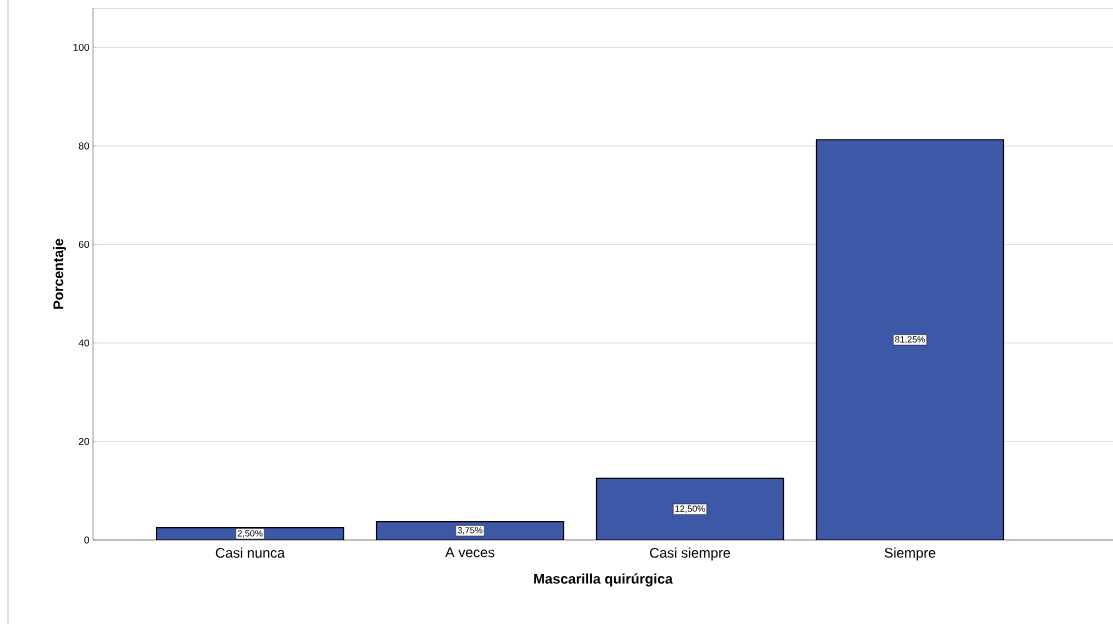 This screenshot has width=1113, height=624. Describe the element at coordinates (690, 554) in the screenshot. I see `x-tick-label: Casi siempre` at that location.